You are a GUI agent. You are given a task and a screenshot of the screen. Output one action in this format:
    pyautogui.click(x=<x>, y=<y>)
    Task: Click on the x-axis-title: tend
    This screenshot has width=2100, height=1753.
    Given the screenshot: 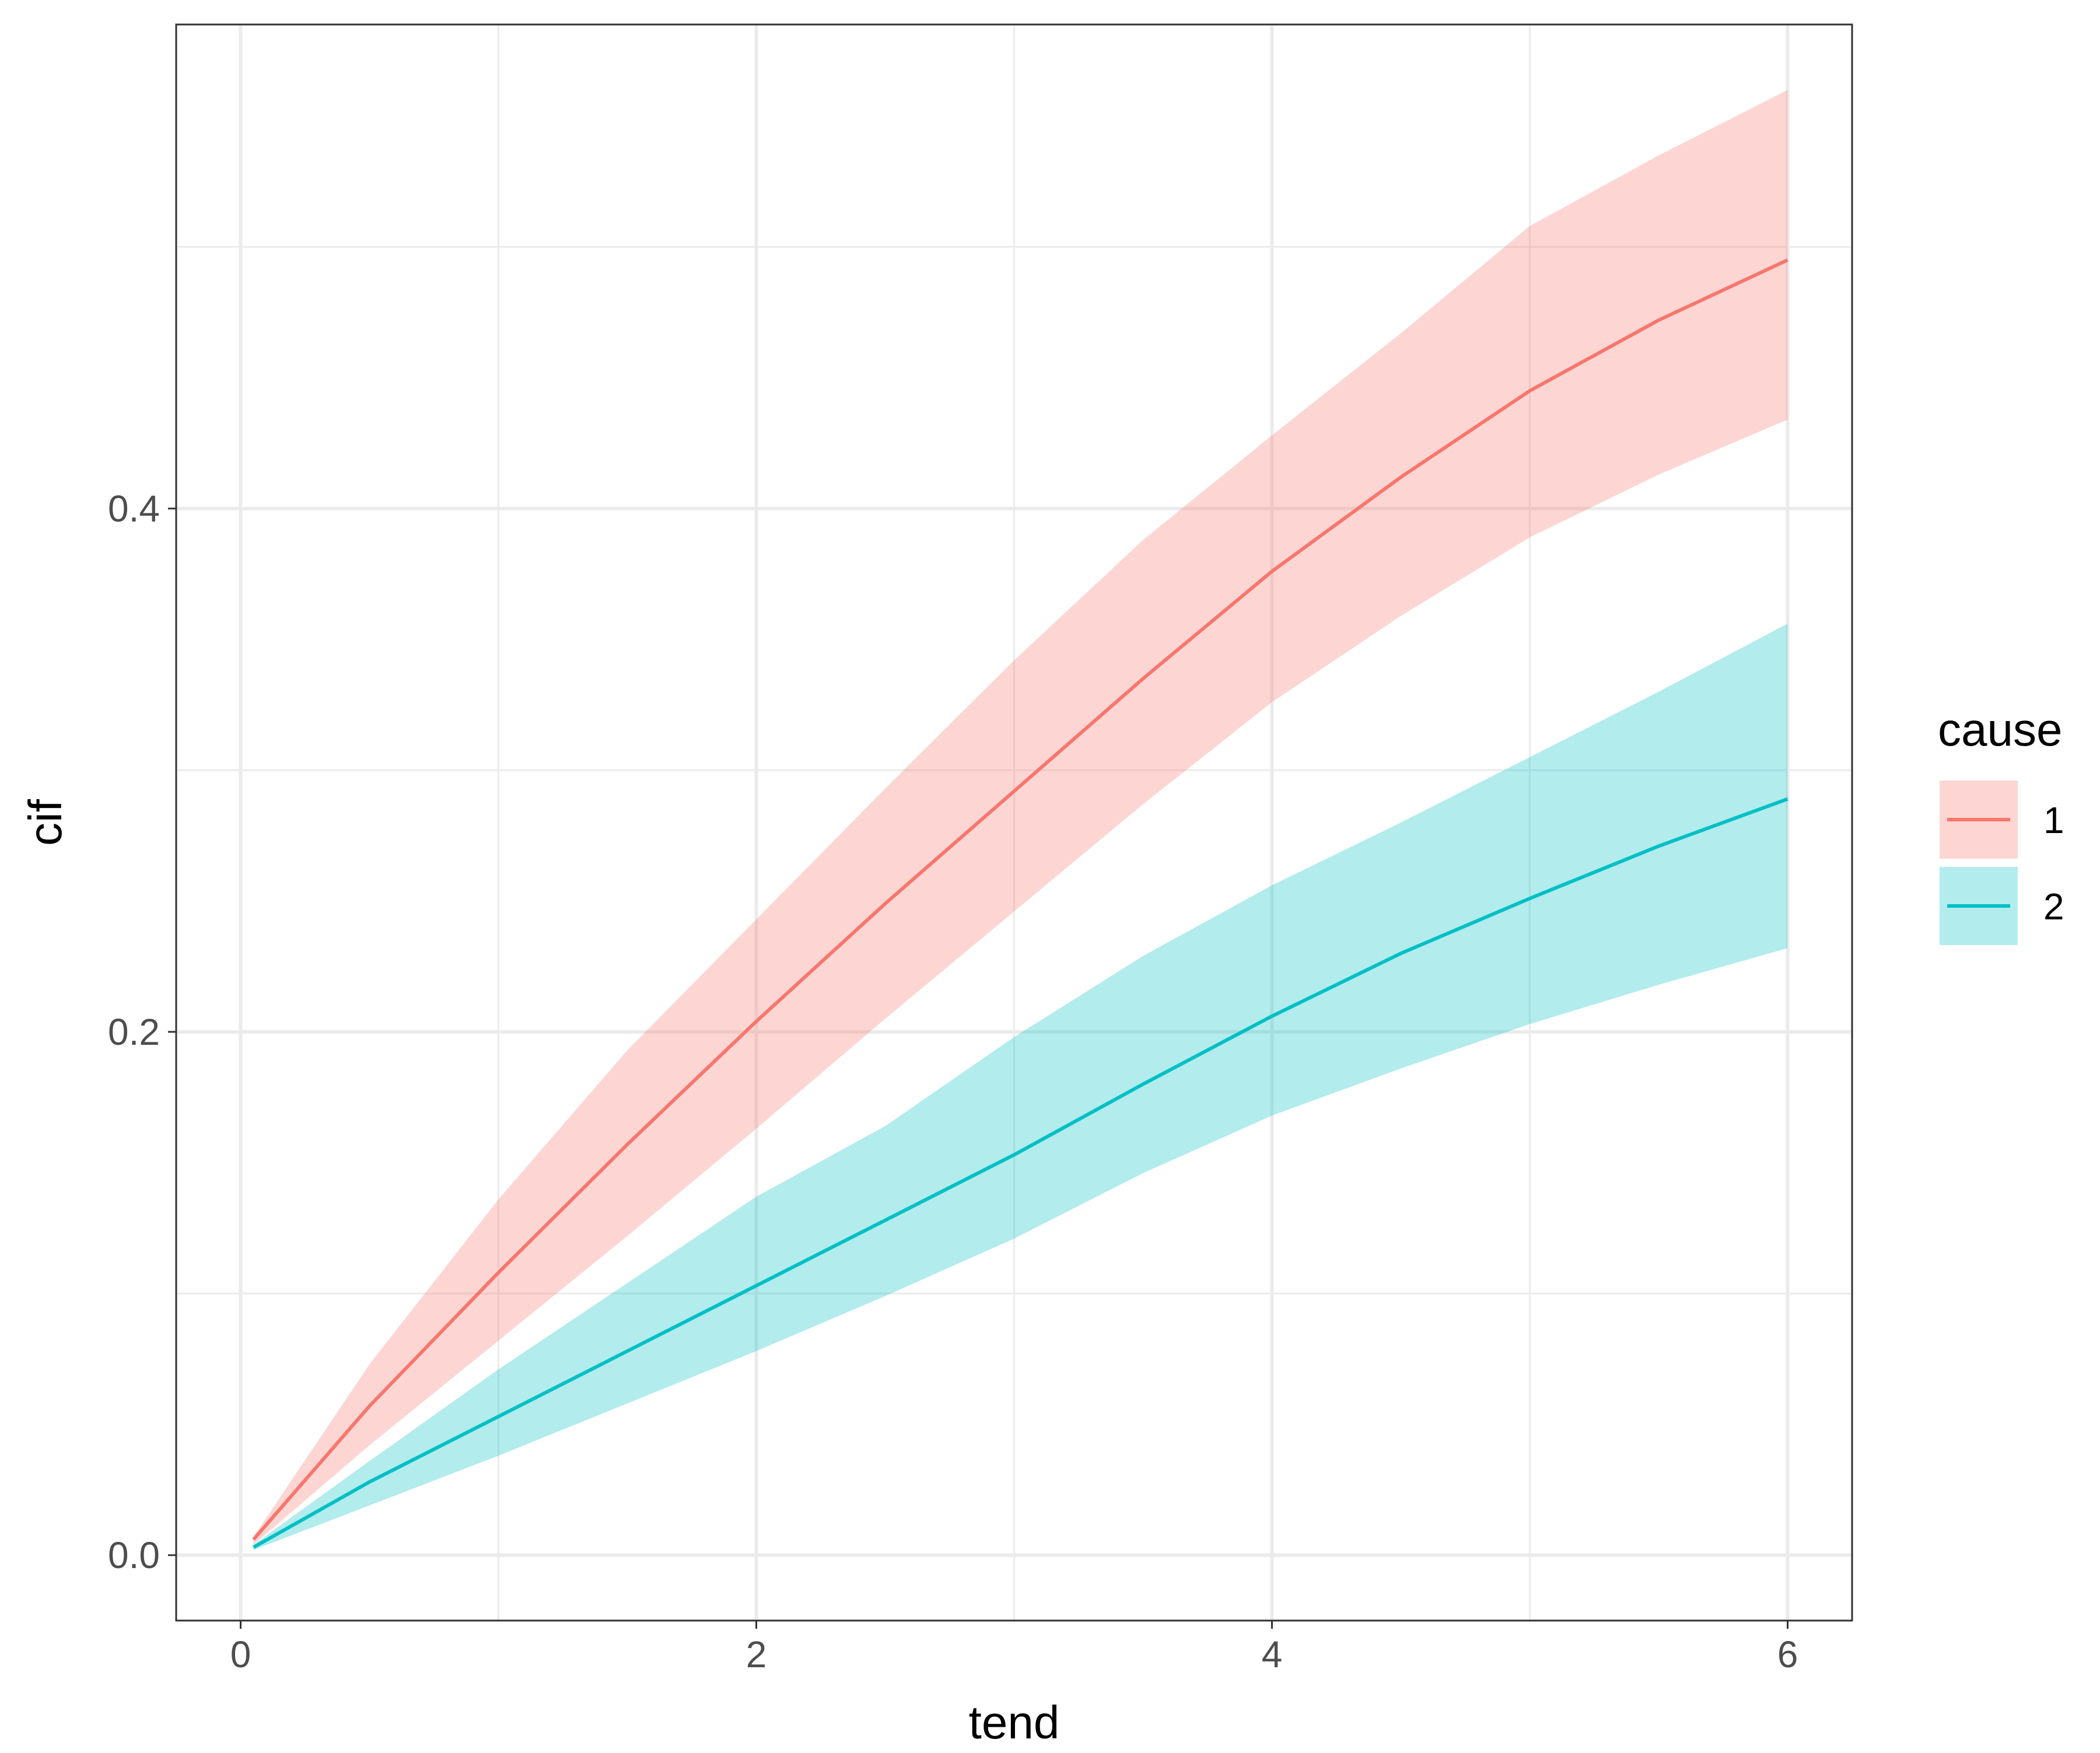 What is the action you would take?
    pyautogui.click(x=1014, y=1722)
    